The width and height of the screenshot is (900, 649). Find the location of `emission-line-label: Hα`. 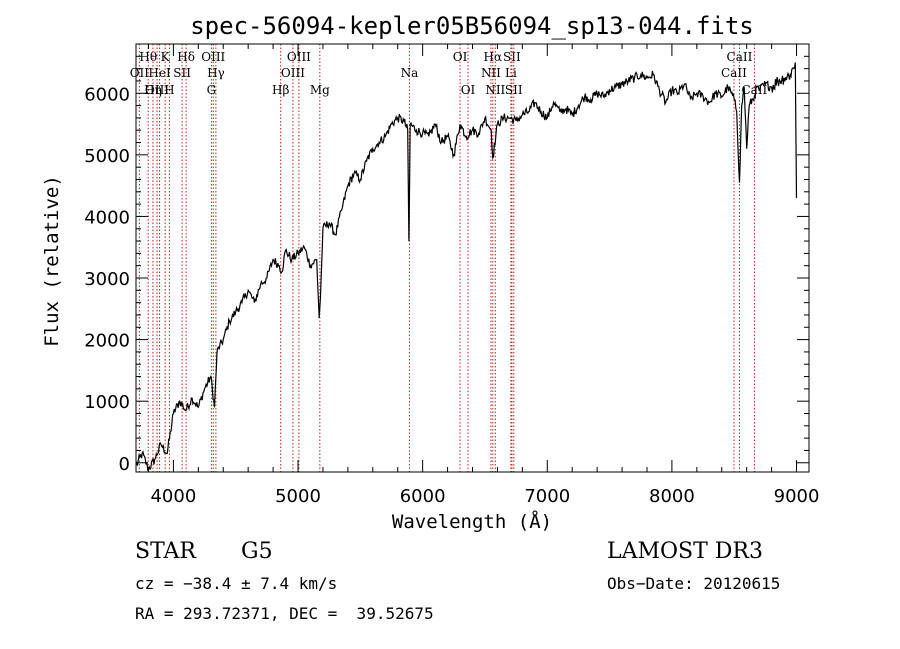

emission-line-label: Hα is located at coordinates (493, 57).